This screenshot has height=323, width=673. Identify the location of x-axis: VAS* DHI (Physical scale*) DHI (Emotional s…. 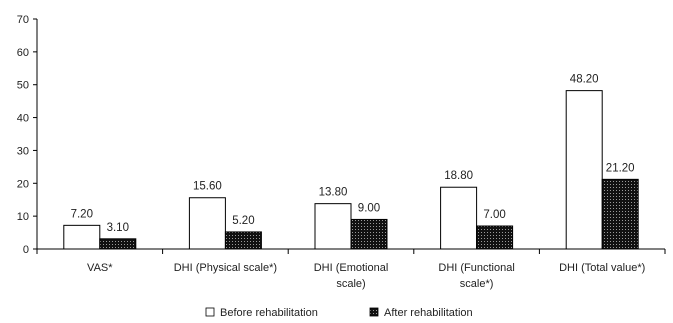
(351, 269).